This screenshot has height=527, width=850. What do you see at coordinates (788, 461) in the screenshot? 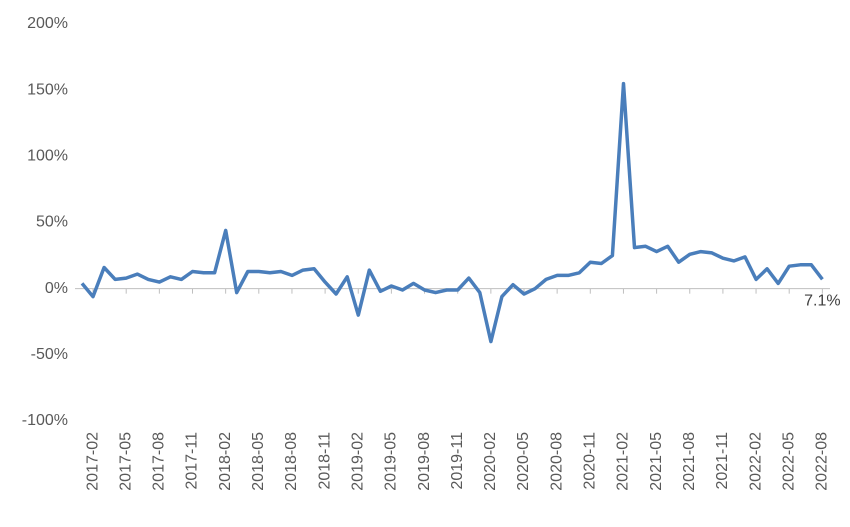
I see `x-tick-label: 2022-05` at bounding box center [788, 461].